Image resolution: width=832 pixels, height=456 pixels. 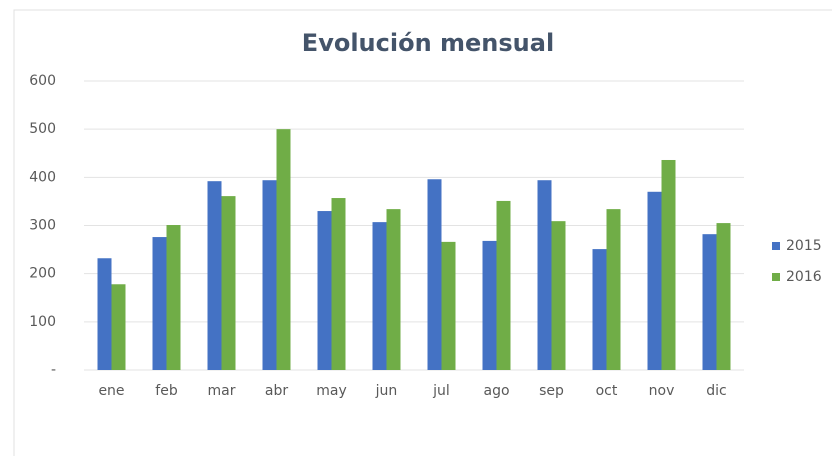 What do you see at coordinates (386, 391) in the screenshot?
I see `x-tick-label: jun` at bounding box center [386, 391].